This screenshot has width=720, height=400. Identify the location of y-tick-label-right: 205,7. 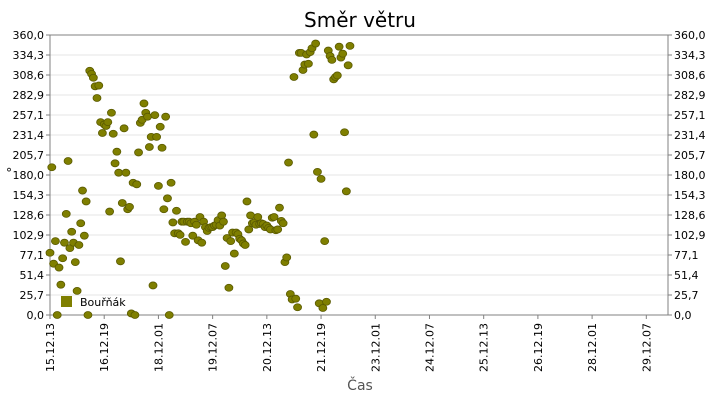
(690, 155).